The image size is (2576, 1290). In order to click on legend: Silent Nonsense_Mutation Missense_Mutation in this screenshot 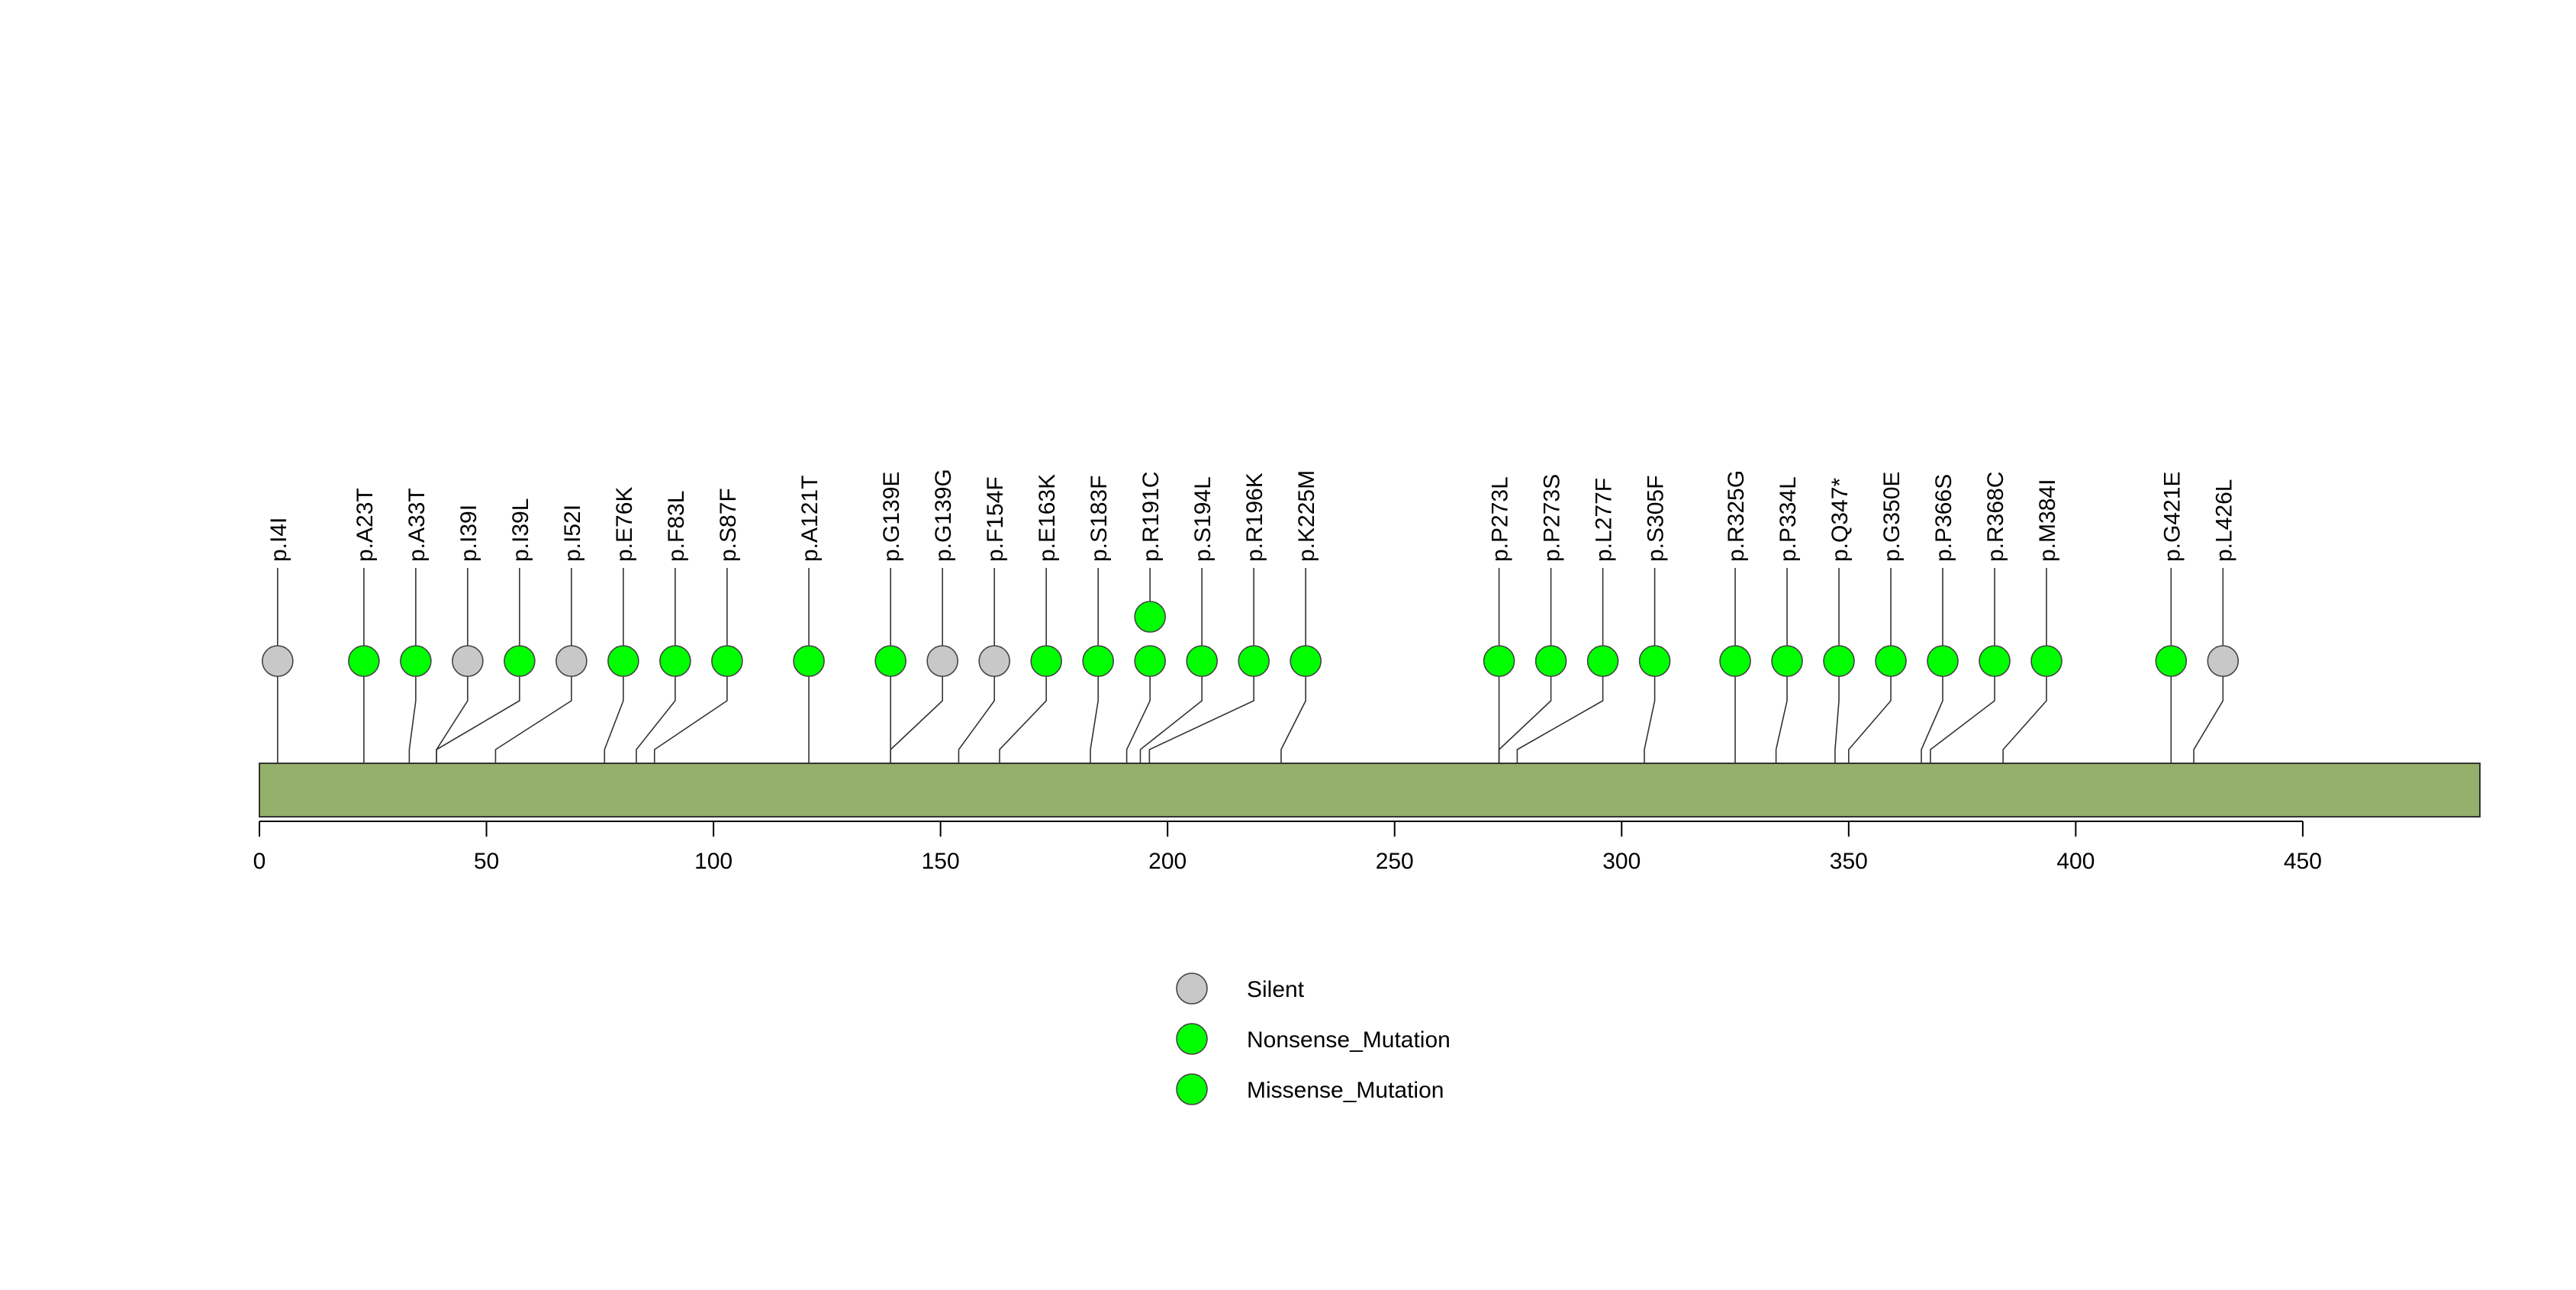, I will do `click(1313, 1039)`.